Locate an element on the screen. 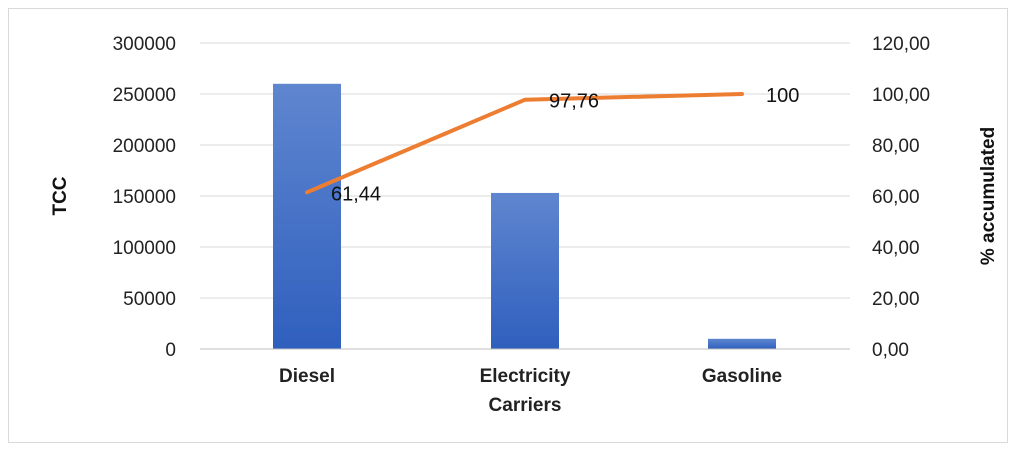  y-axis-title: TCC is located at coordinates (60, 195).